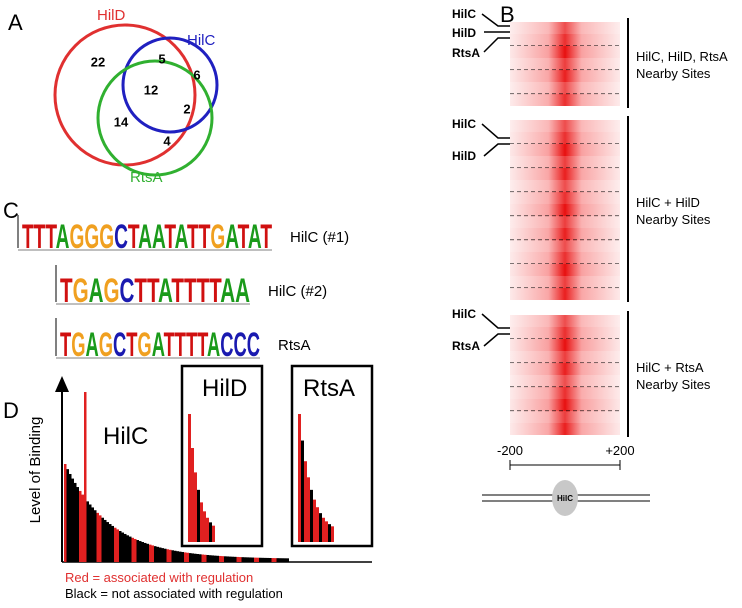  Describe the element at coordinates (464, 33) in the screenshot. I see `row-label: HilD` at that location.